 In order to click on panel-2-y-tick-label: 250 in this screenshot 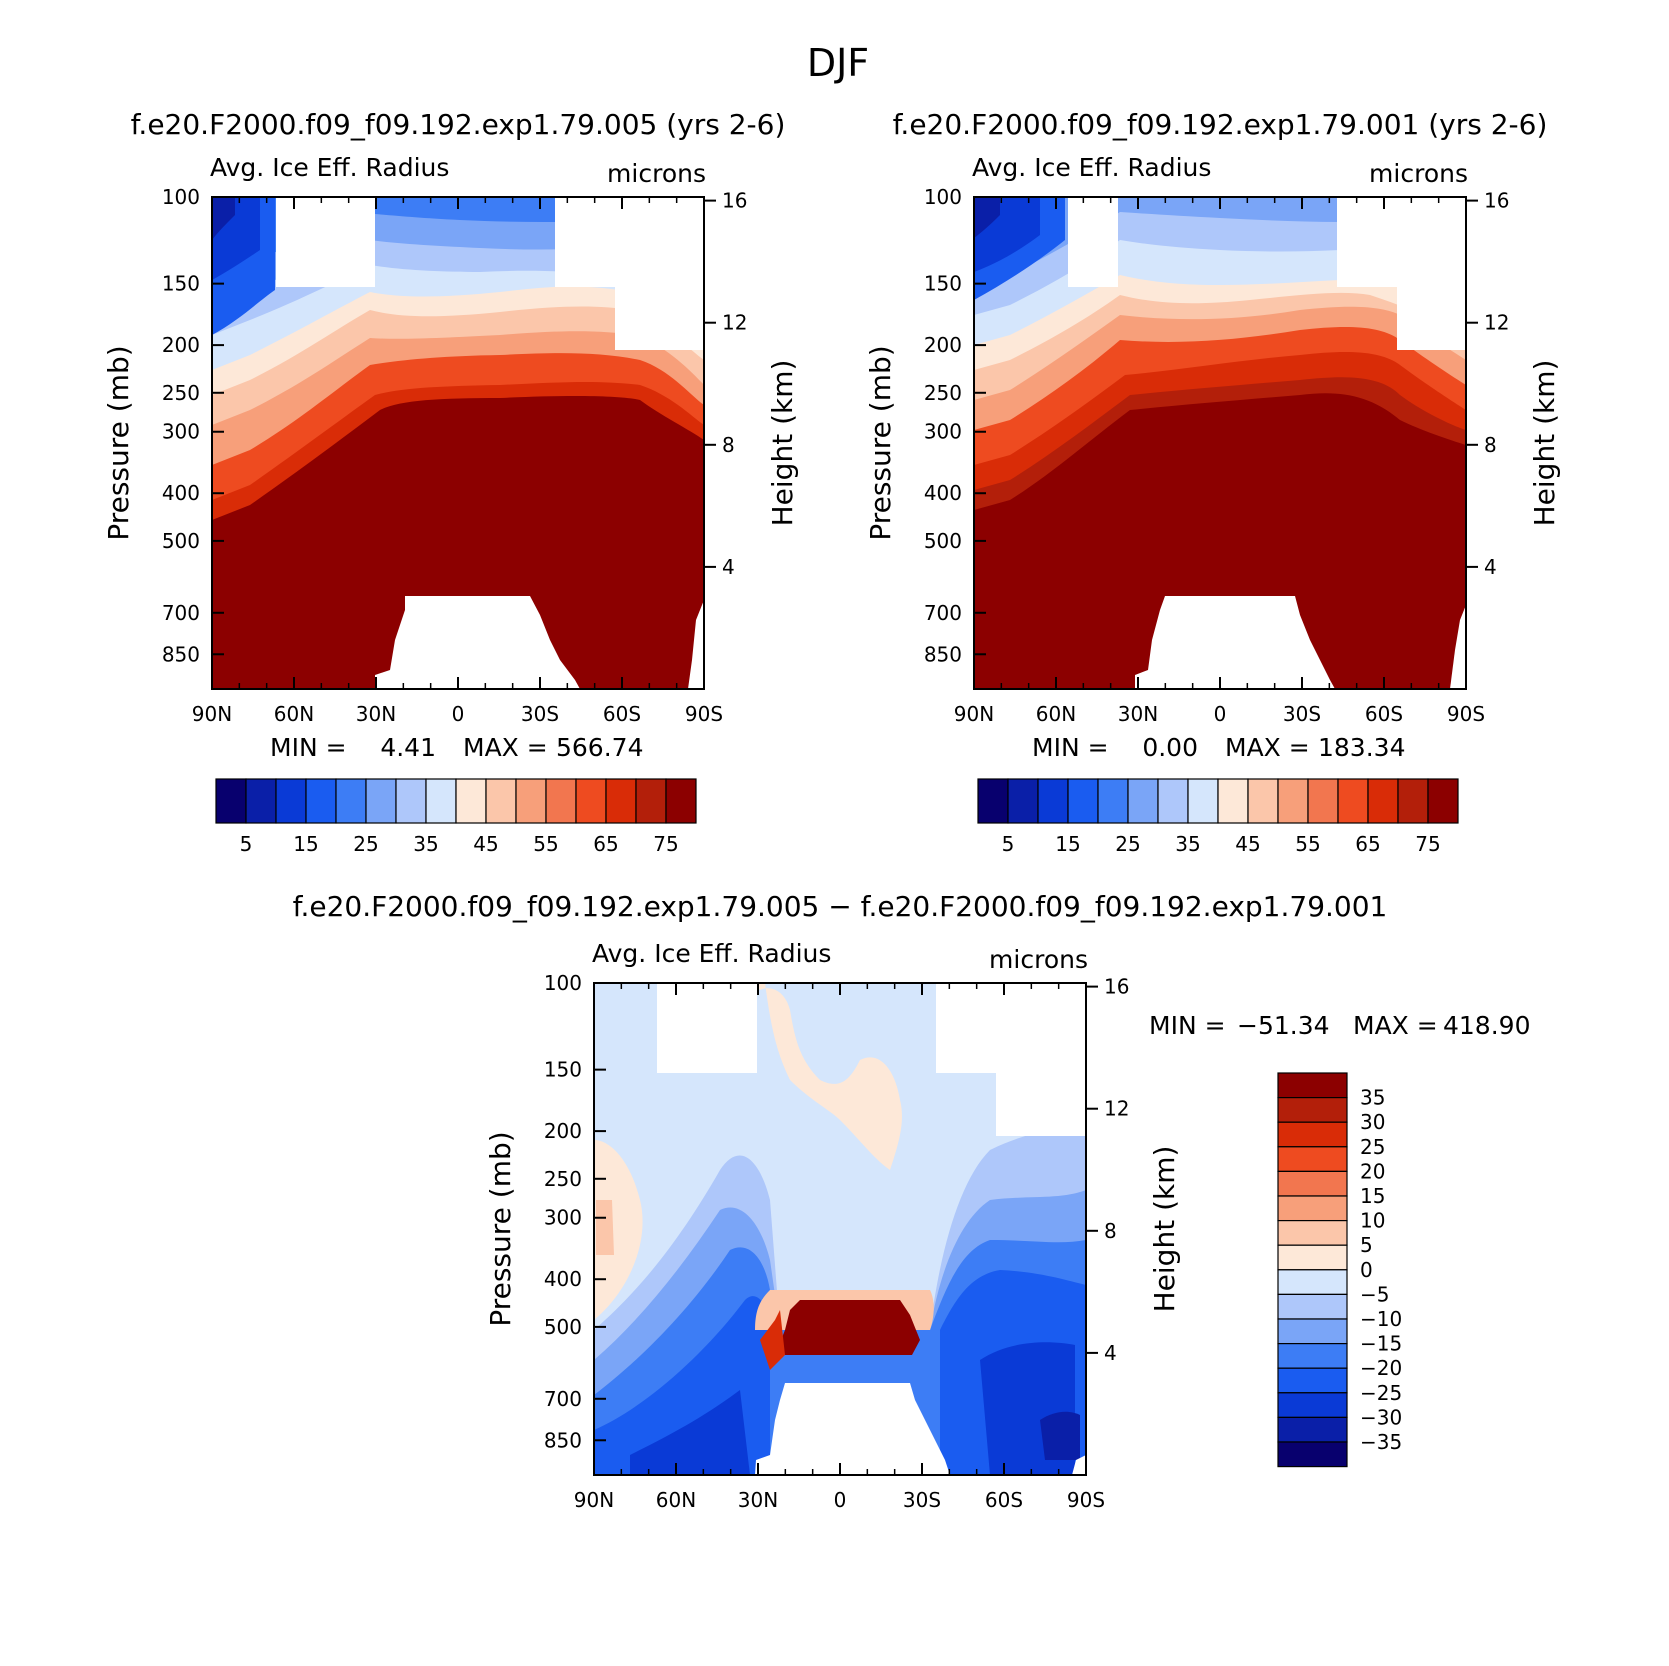, I will do `click(943, 393)`.